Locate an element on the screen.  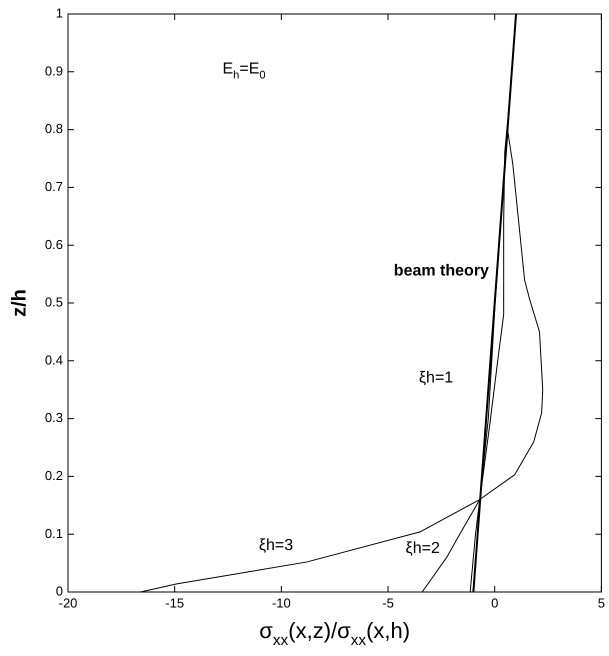
y-tick-label: 0.2 is located at coordinates (53, 475).